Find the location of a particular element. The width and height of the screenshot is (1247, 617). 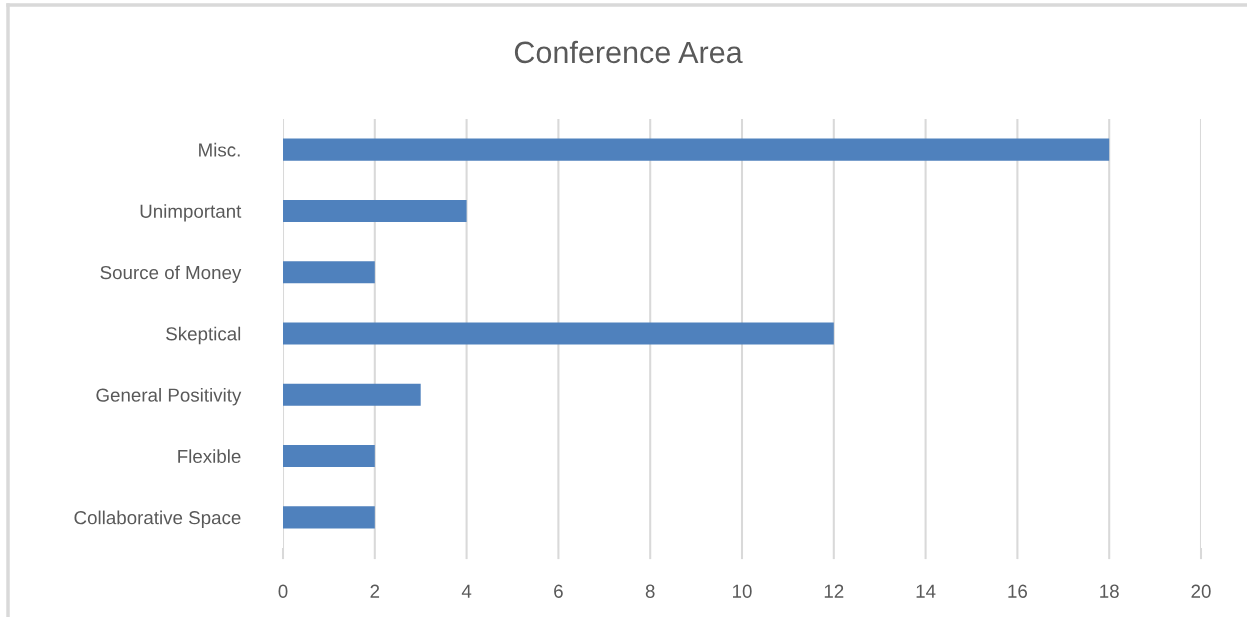

x-tick-label: 2 is located at coordinates (375, 591).